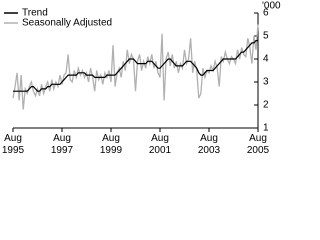  Describe the element at coordinates (271, 6) in the screenshot. I see `y-unit: '000` at that location.